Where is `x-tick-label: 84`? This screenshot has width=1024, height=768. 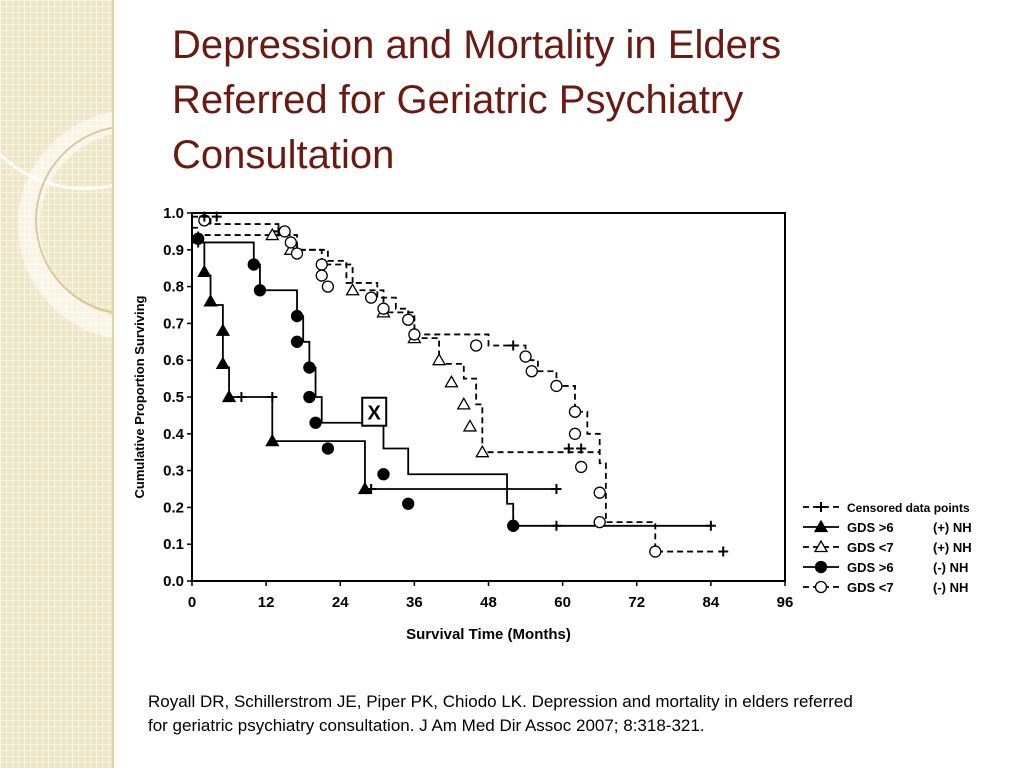 x-tick-label: 84 is located at coordinates (711, 602).